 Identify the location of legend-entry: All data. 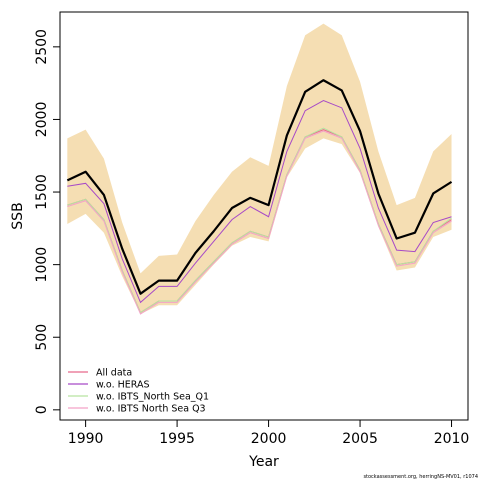
(100, 373).